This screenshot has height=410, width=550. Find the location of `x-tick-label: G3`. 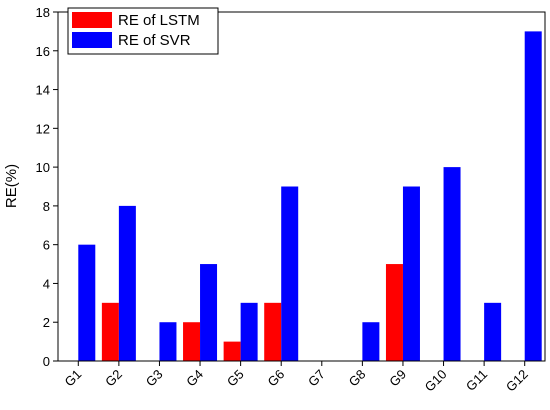

x-tick-label: G3 is located at coordinates (154, 378).